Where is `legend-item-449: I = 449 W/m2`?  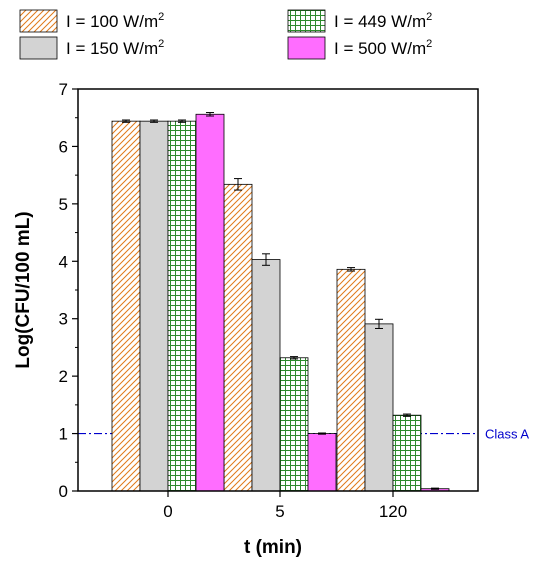 legend-item-449: I = 449 W/m2 is located at coordinates (359, 21).